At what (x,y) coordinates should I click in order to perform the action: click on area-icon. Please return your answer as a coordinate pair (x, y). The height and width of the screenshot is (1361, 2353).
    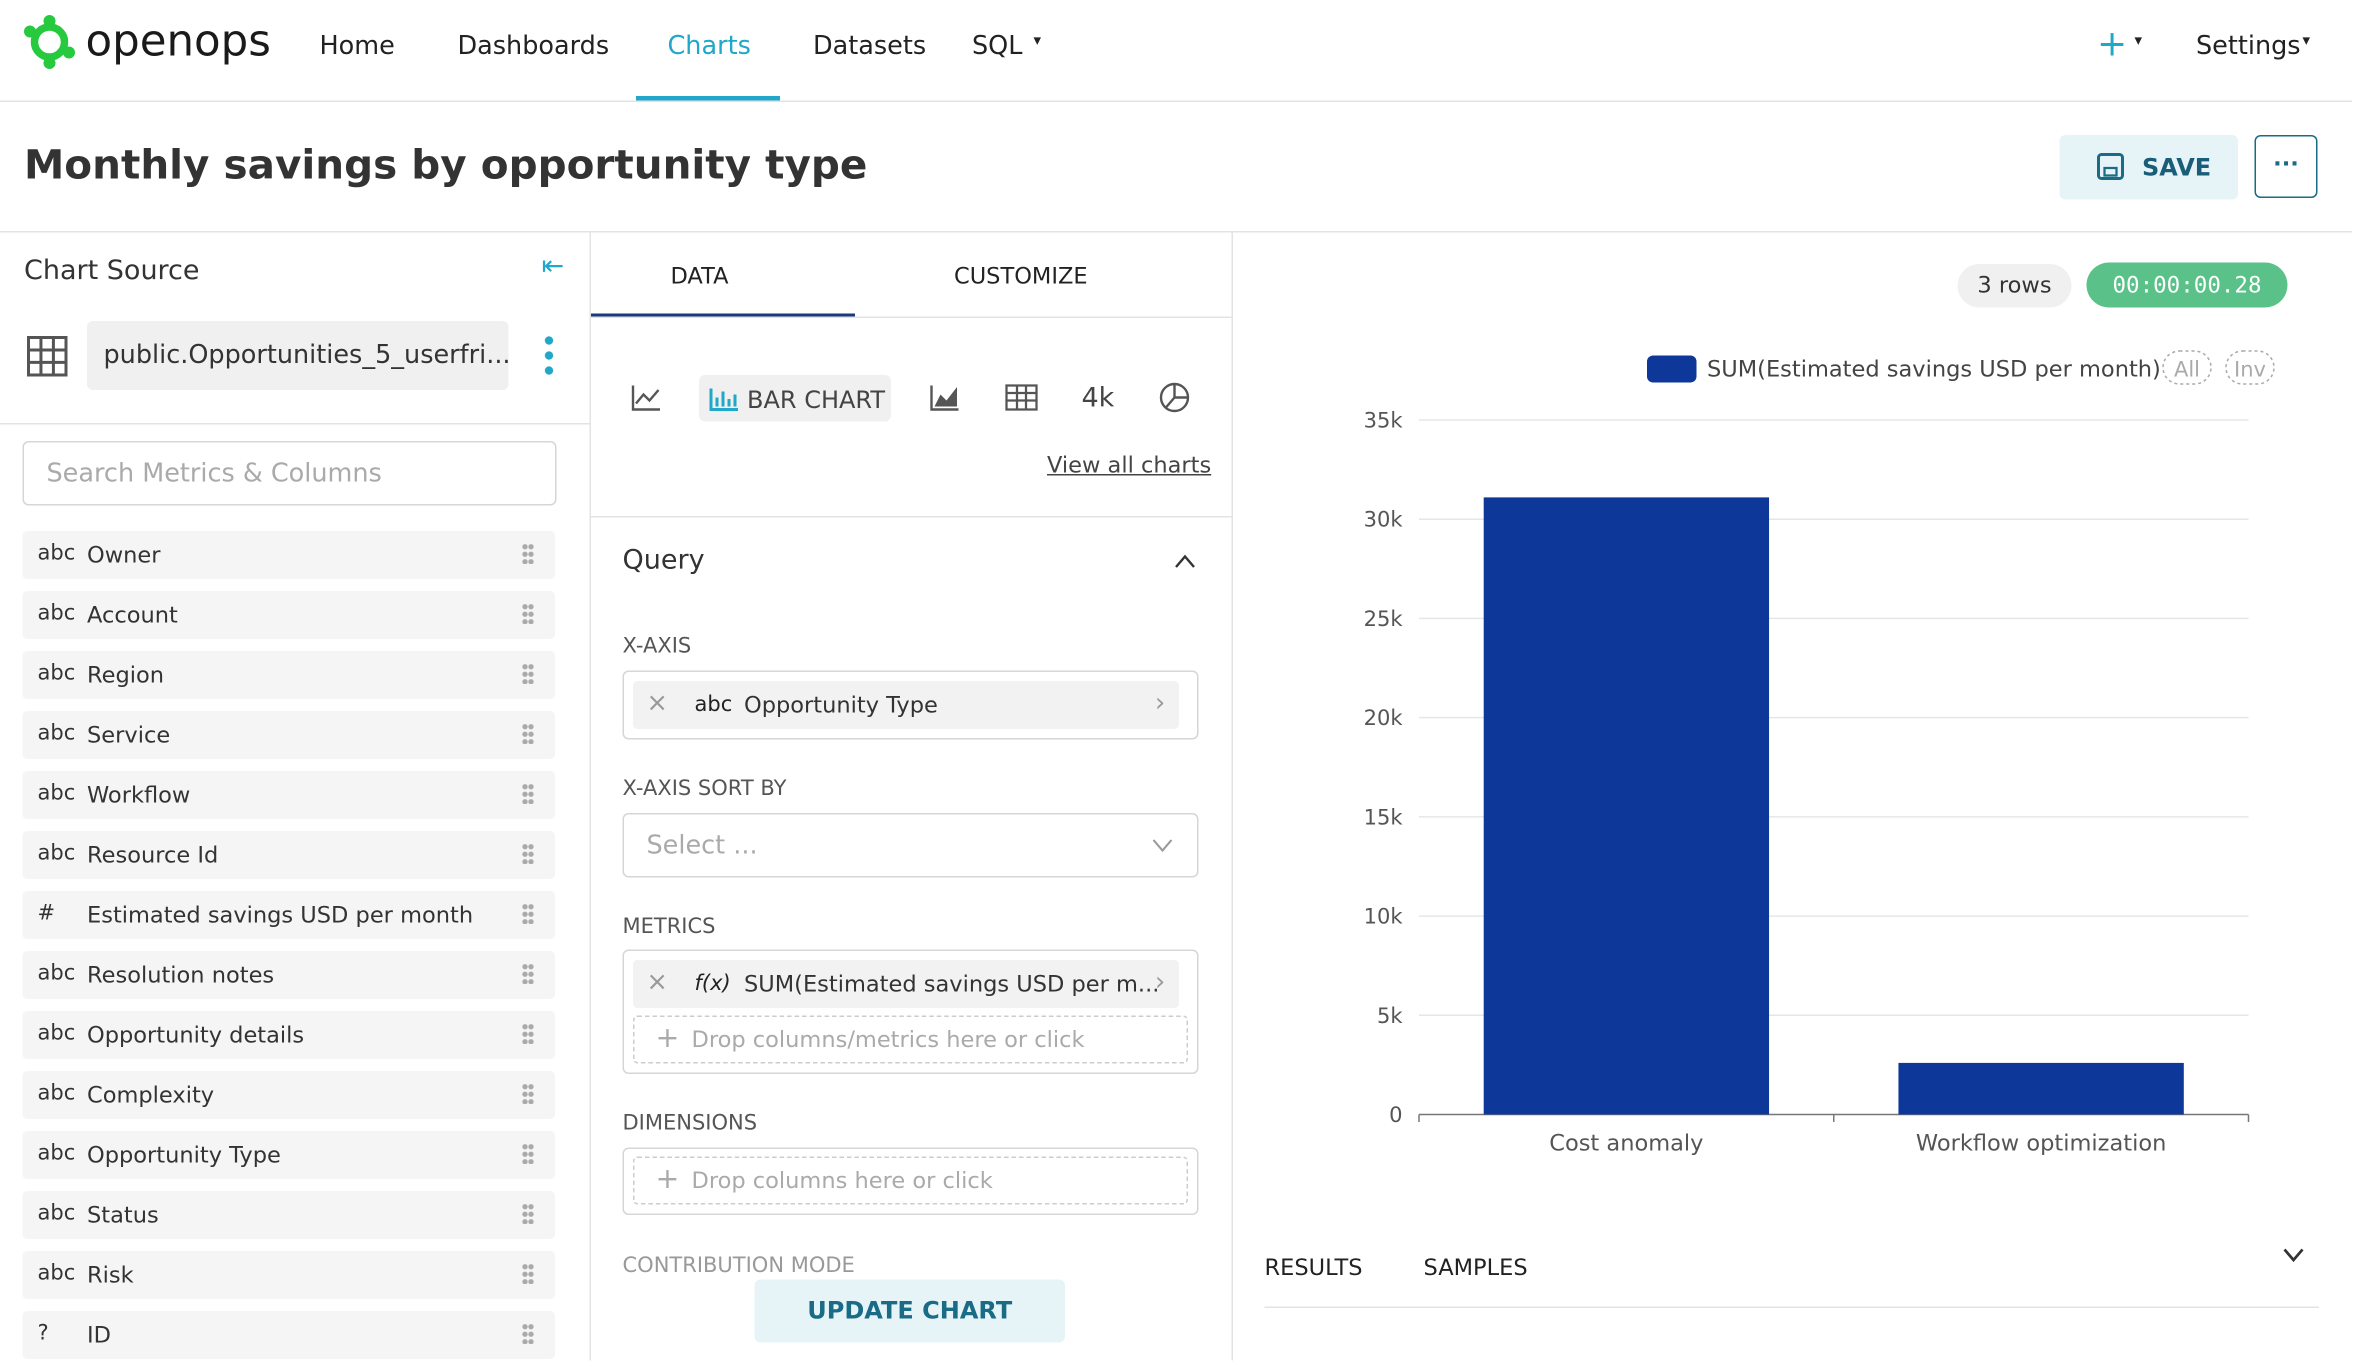
    Looking at the image, I should click on (945, 398).